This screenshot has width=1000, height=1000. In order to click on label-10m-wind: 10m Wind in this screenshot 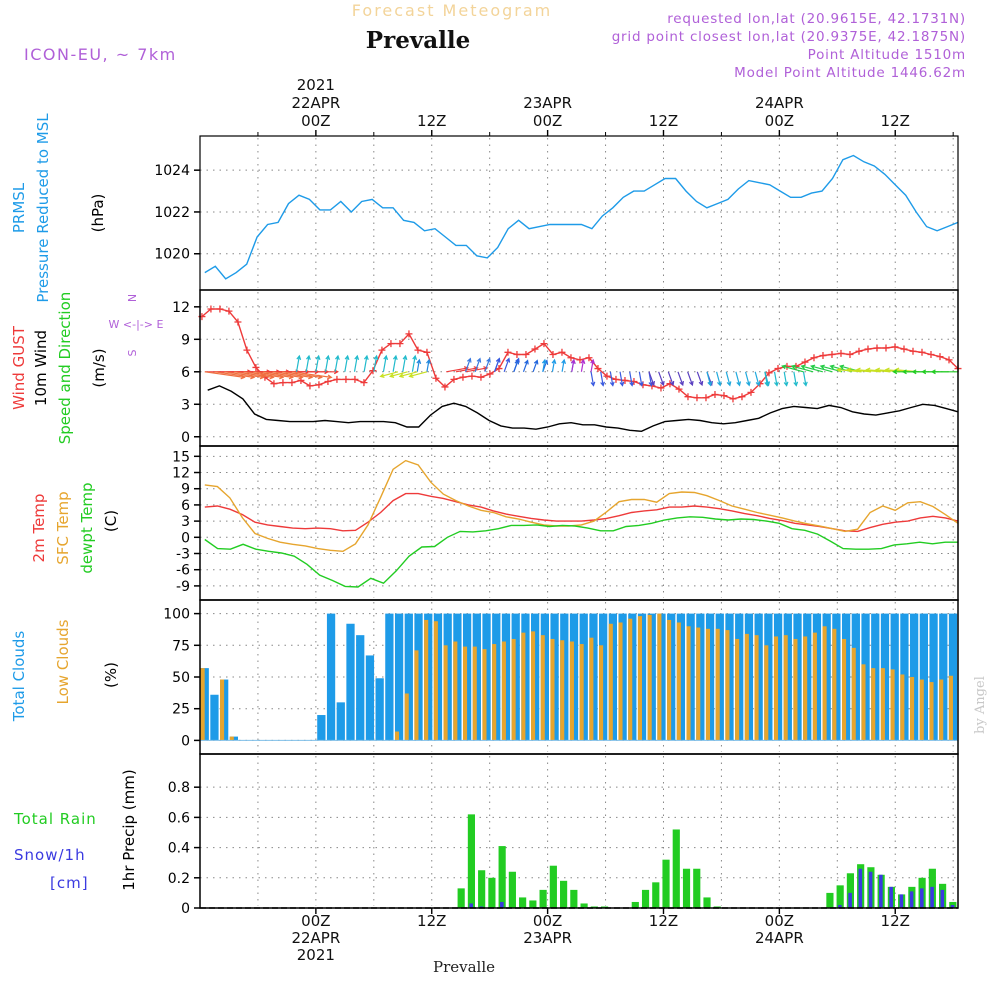, I will do `click(41, 368)`.